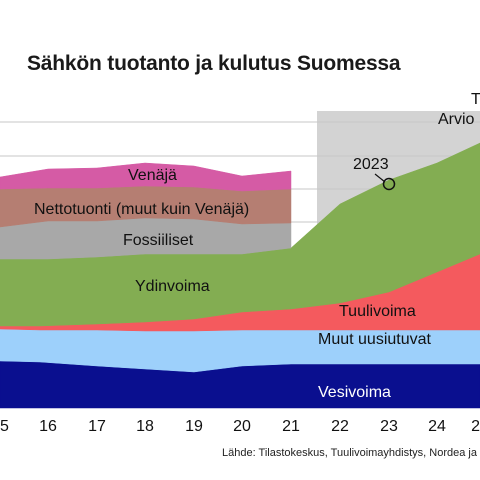 The height and width of the screenshot is (480, 480). Describe the element at coordinates (377, 311) in the screenshot. I see `series-label: Tuulivoima` at that location.